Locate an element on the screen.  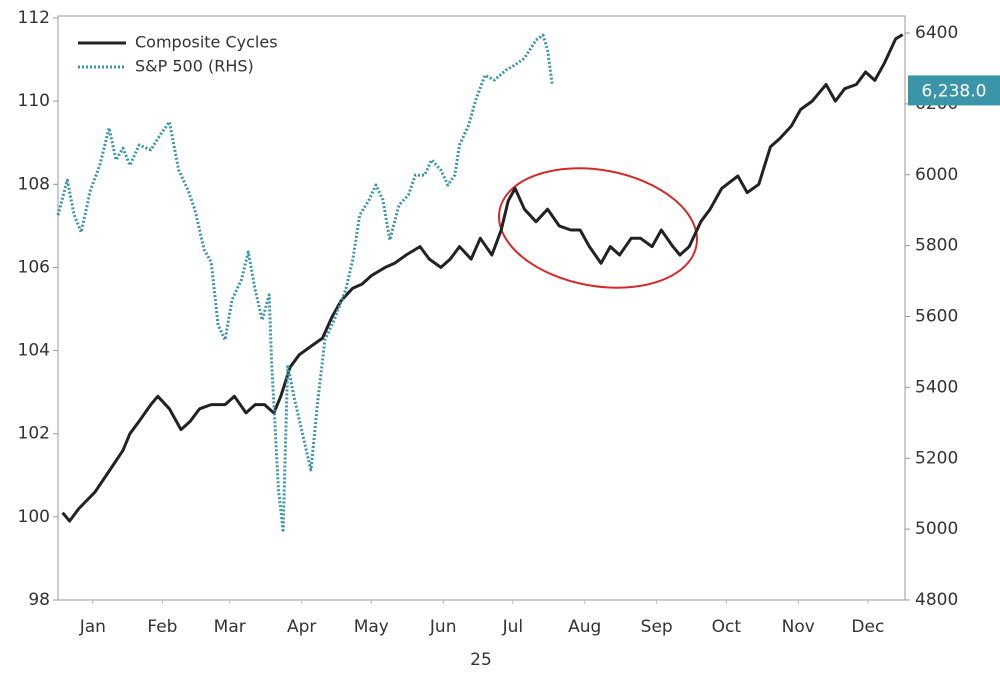
y-tick-label: 98 is located at coordinates (39, 600).